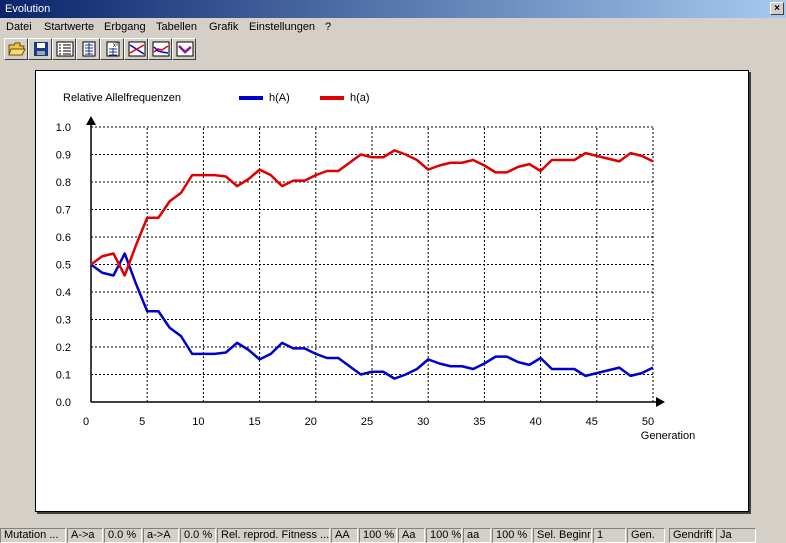 This screenshot has width=786, height=543. I want to click on chart-lines-button, so click(160, 49).